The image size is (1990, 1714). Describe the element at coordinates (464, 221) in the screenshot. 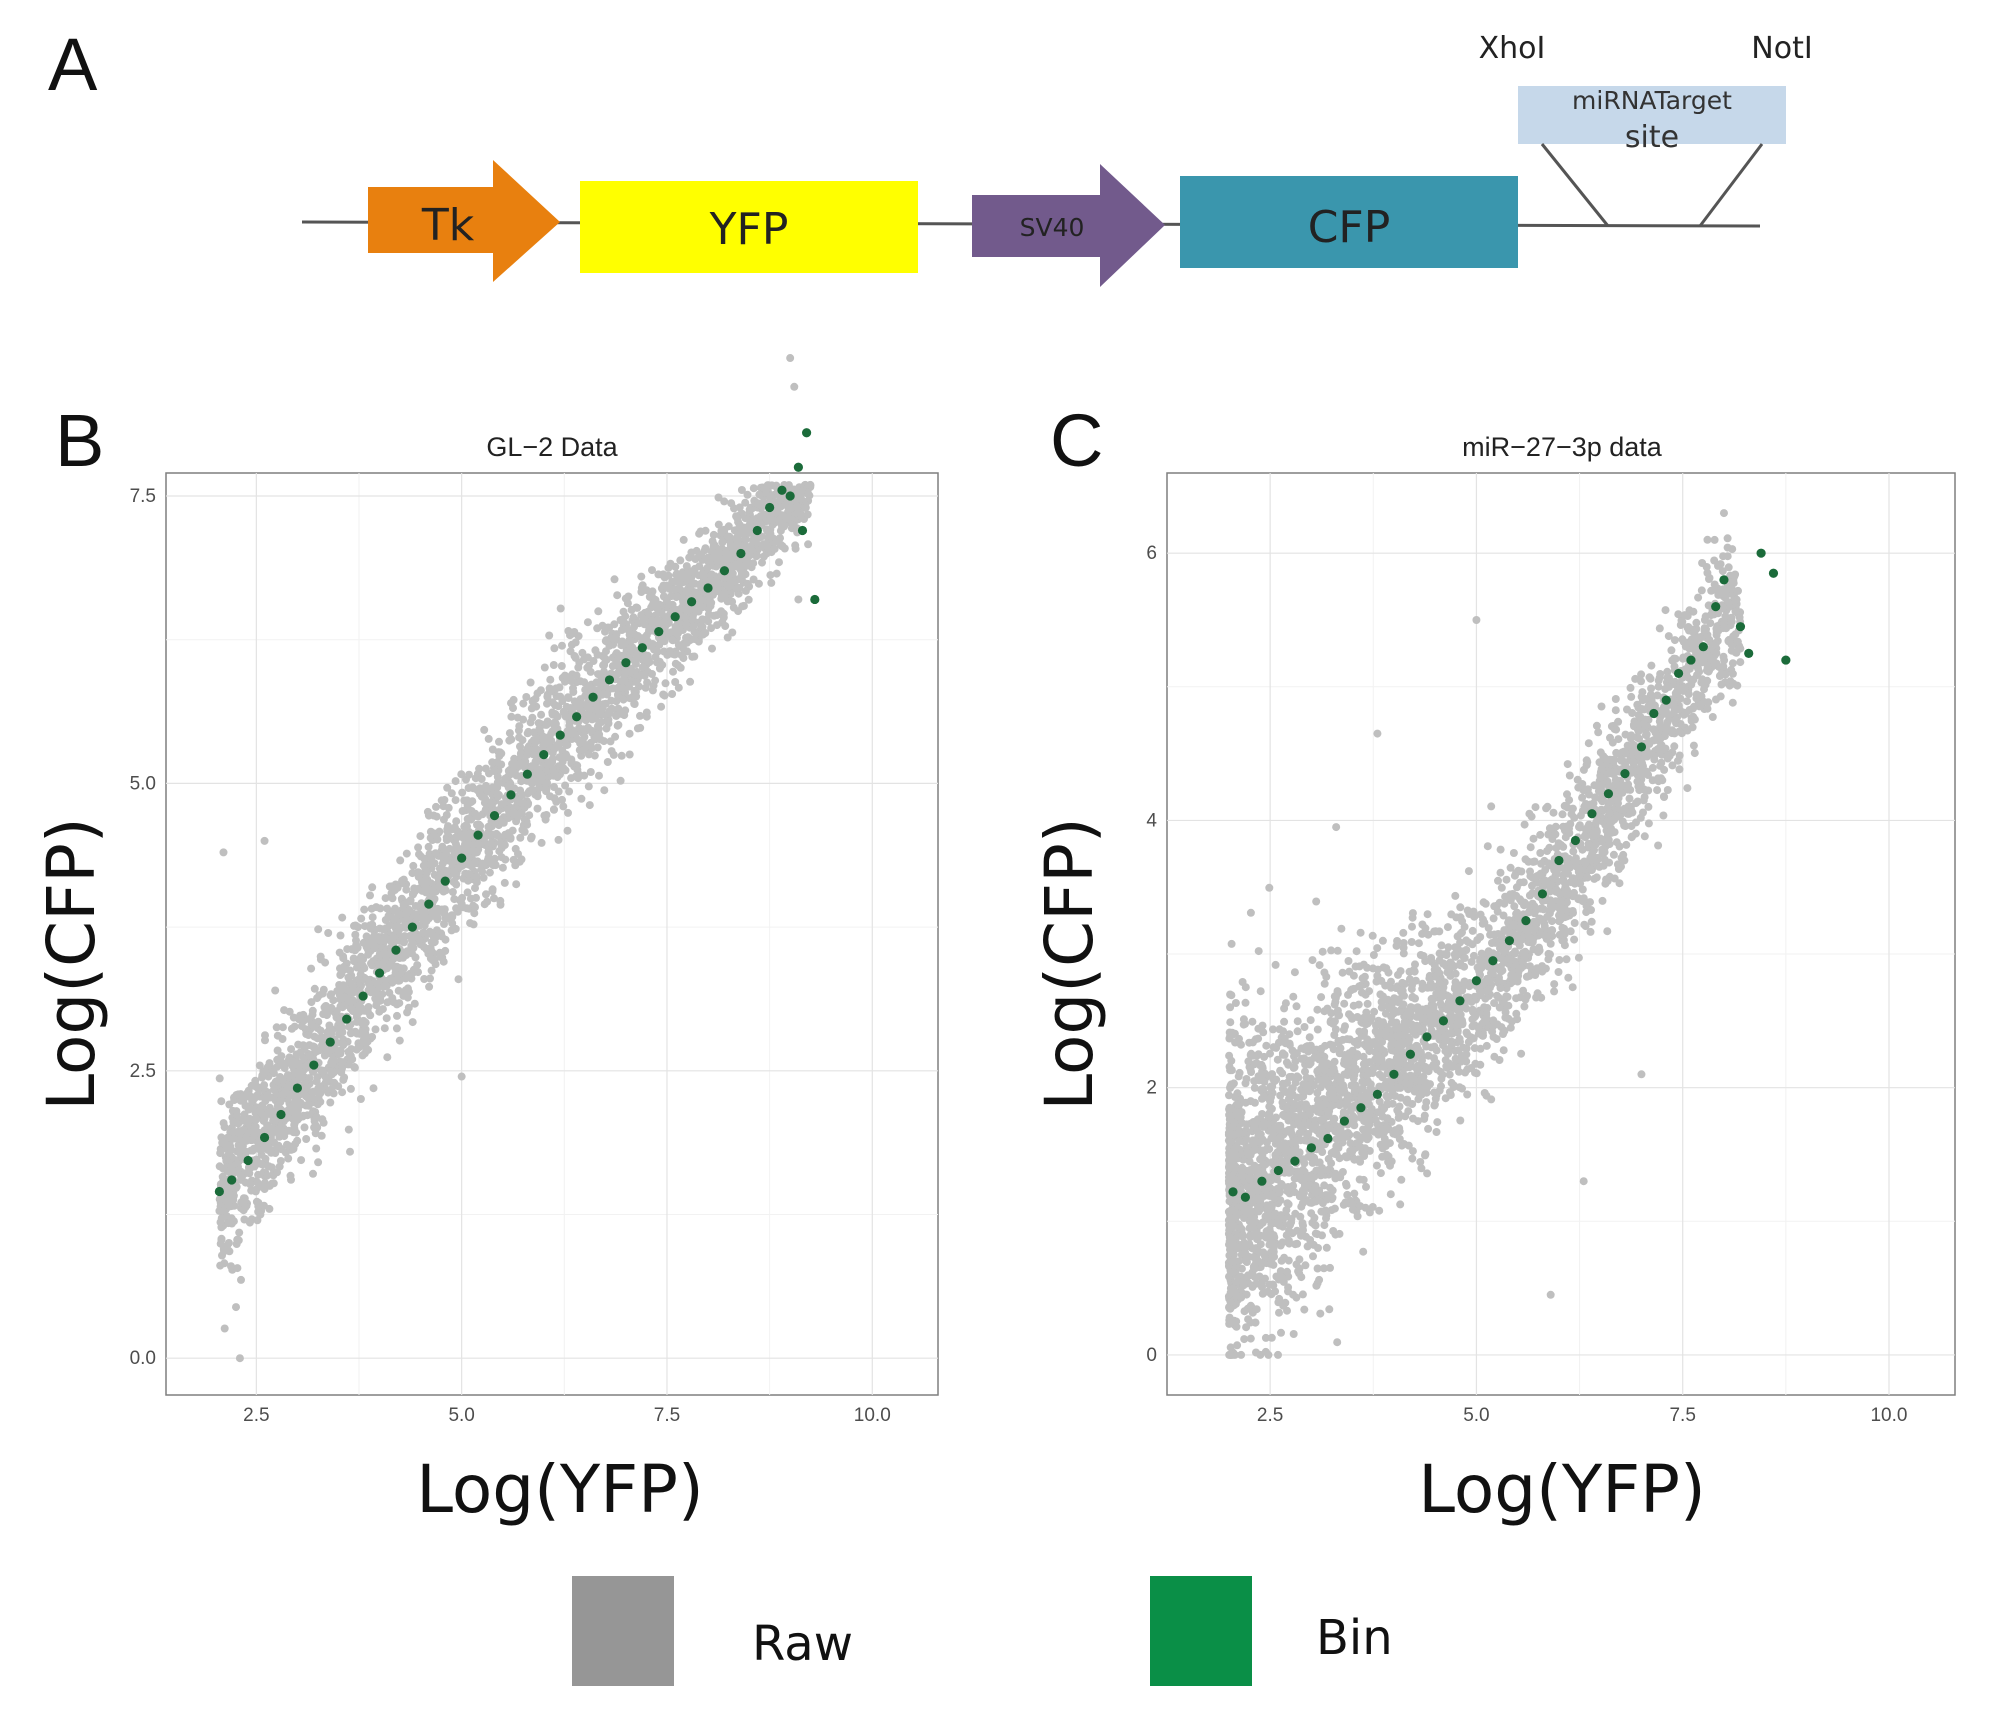

I see `tk-promoter-arrow` at that location.